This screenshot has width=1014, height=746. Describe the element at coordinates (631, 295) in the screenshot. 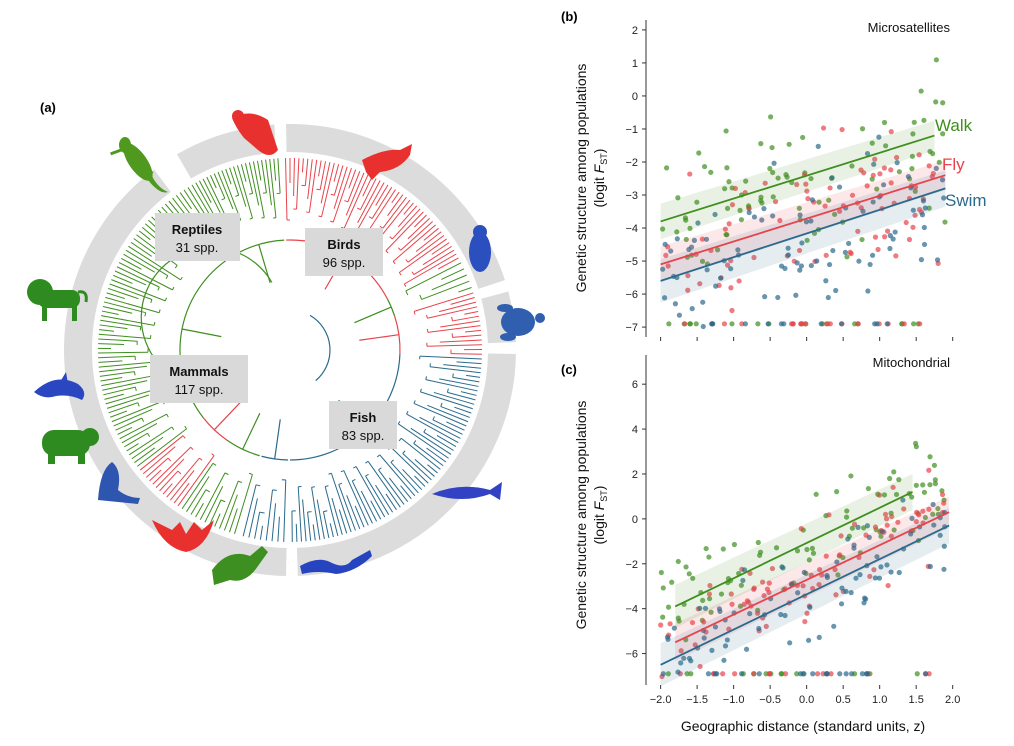

I see `y-tick-label: −6` at that location.